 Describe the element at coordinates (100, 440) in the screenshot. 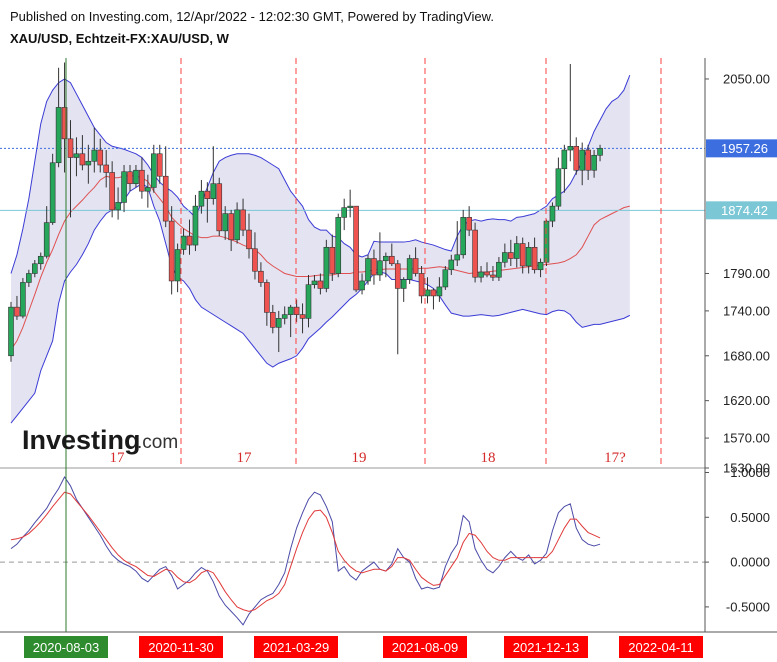

I see `investing-logo: Investing .com` at that location.